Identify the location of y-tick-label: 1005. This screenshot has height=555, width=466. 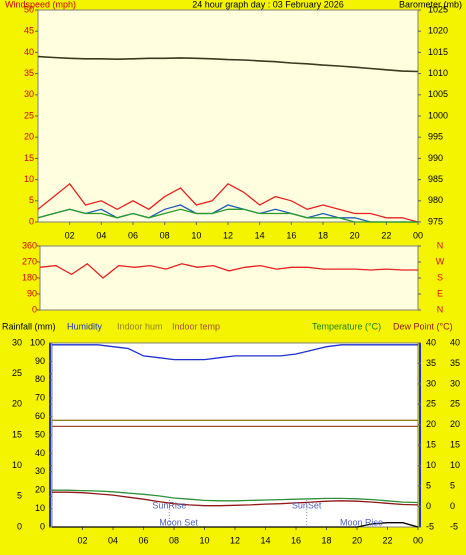
(438, 94).